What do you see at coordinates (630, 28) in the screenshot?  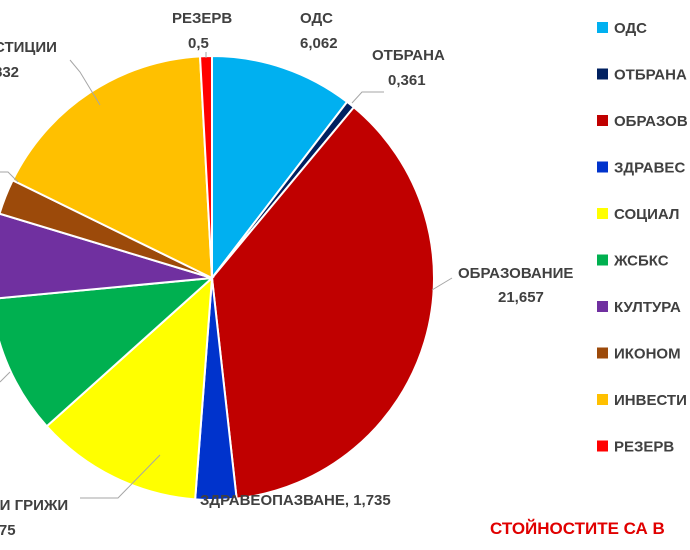 I see `legend-entry: ОДС` at bounding box center [630, 28].